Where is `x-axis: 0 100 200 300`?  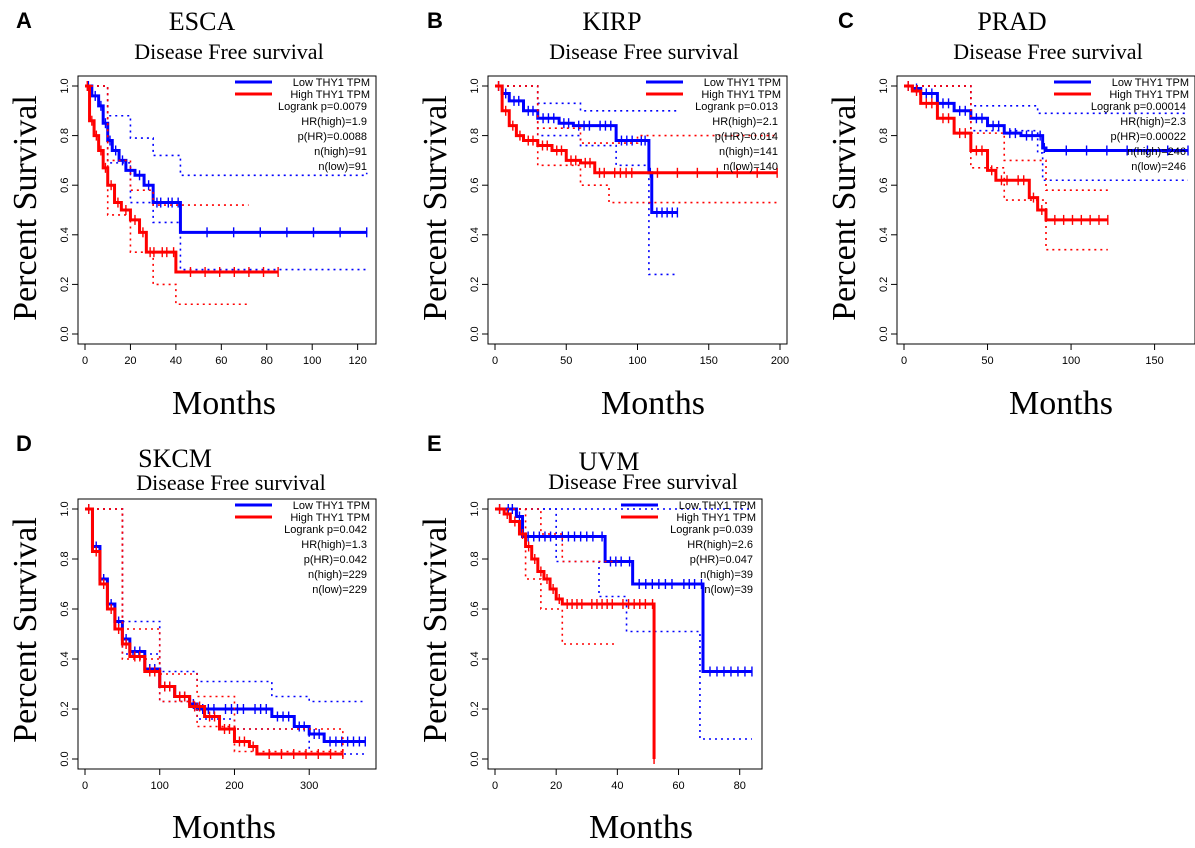 x-axis: 0 100 200 300 is located at coordinates (200, 780).